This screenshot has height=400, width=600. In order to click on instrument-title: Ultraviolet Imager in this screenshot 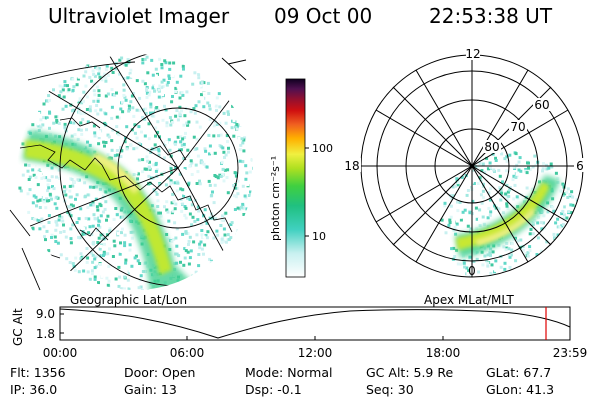, I will do `click(139, 16)`.